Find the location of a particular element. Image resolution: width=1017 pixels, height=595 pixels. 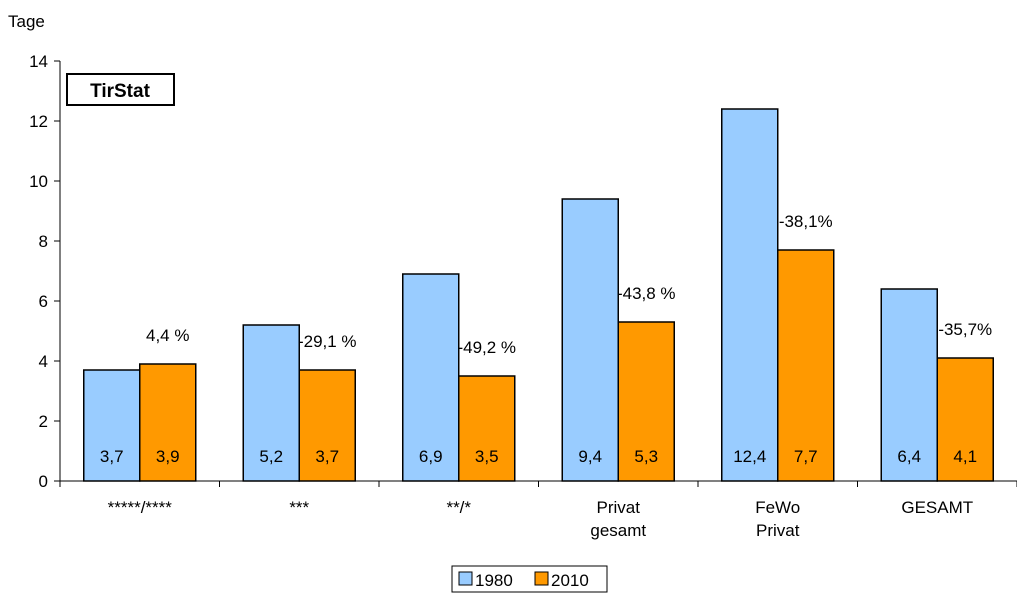

y-tick-label: 12 is located at coordinates (38, 121).